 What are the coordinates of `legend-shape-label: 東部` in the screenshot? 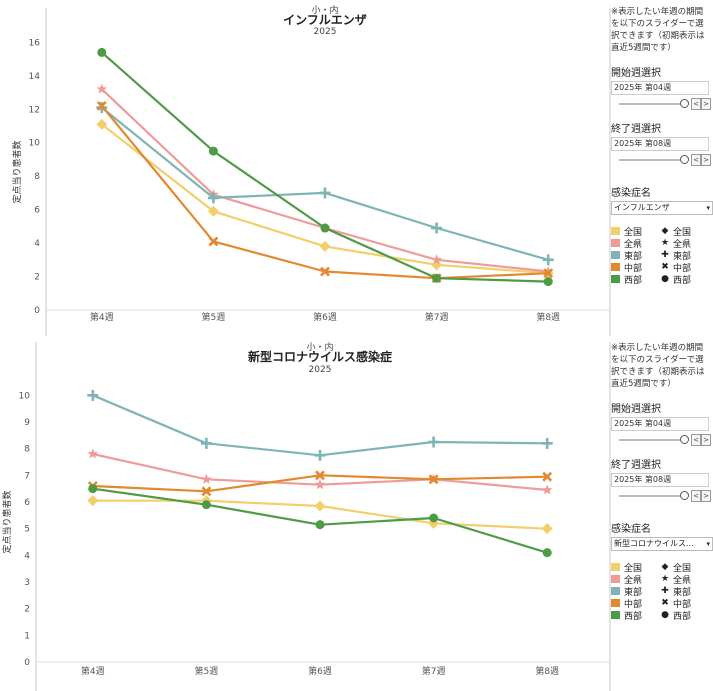 It's located at (682, 256).